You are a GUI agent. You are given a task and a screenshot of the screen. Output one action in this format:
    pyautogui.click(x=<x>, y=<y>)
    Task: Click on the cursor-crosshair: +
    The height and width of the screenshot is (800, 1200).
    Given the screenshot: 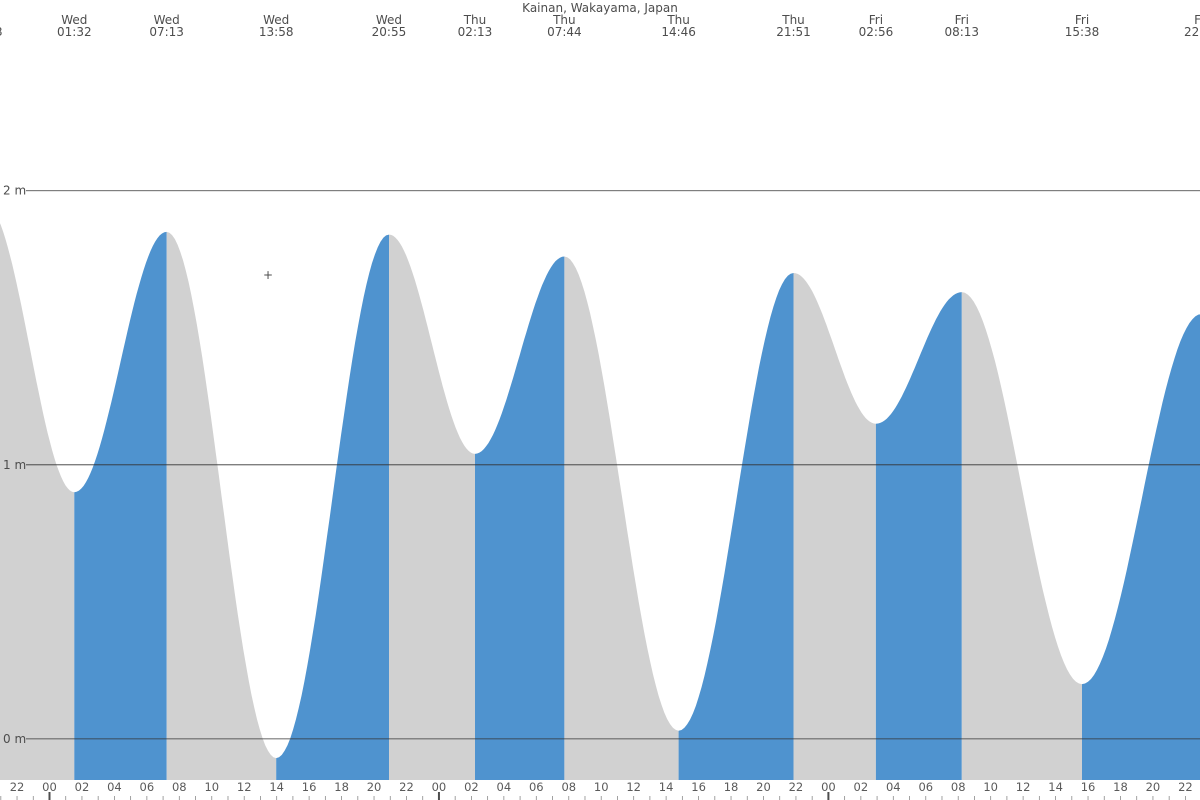 What is the action you would take?
    pyautogui.click(x=268, y=275)
    